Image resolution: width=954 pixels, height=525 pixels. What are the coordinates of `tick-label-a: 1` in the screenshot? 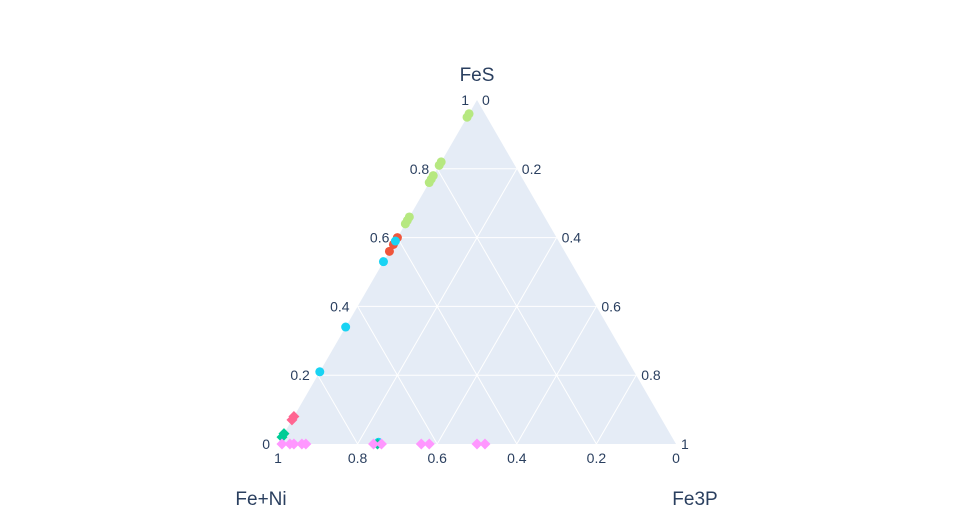 It's located at (465, 100).